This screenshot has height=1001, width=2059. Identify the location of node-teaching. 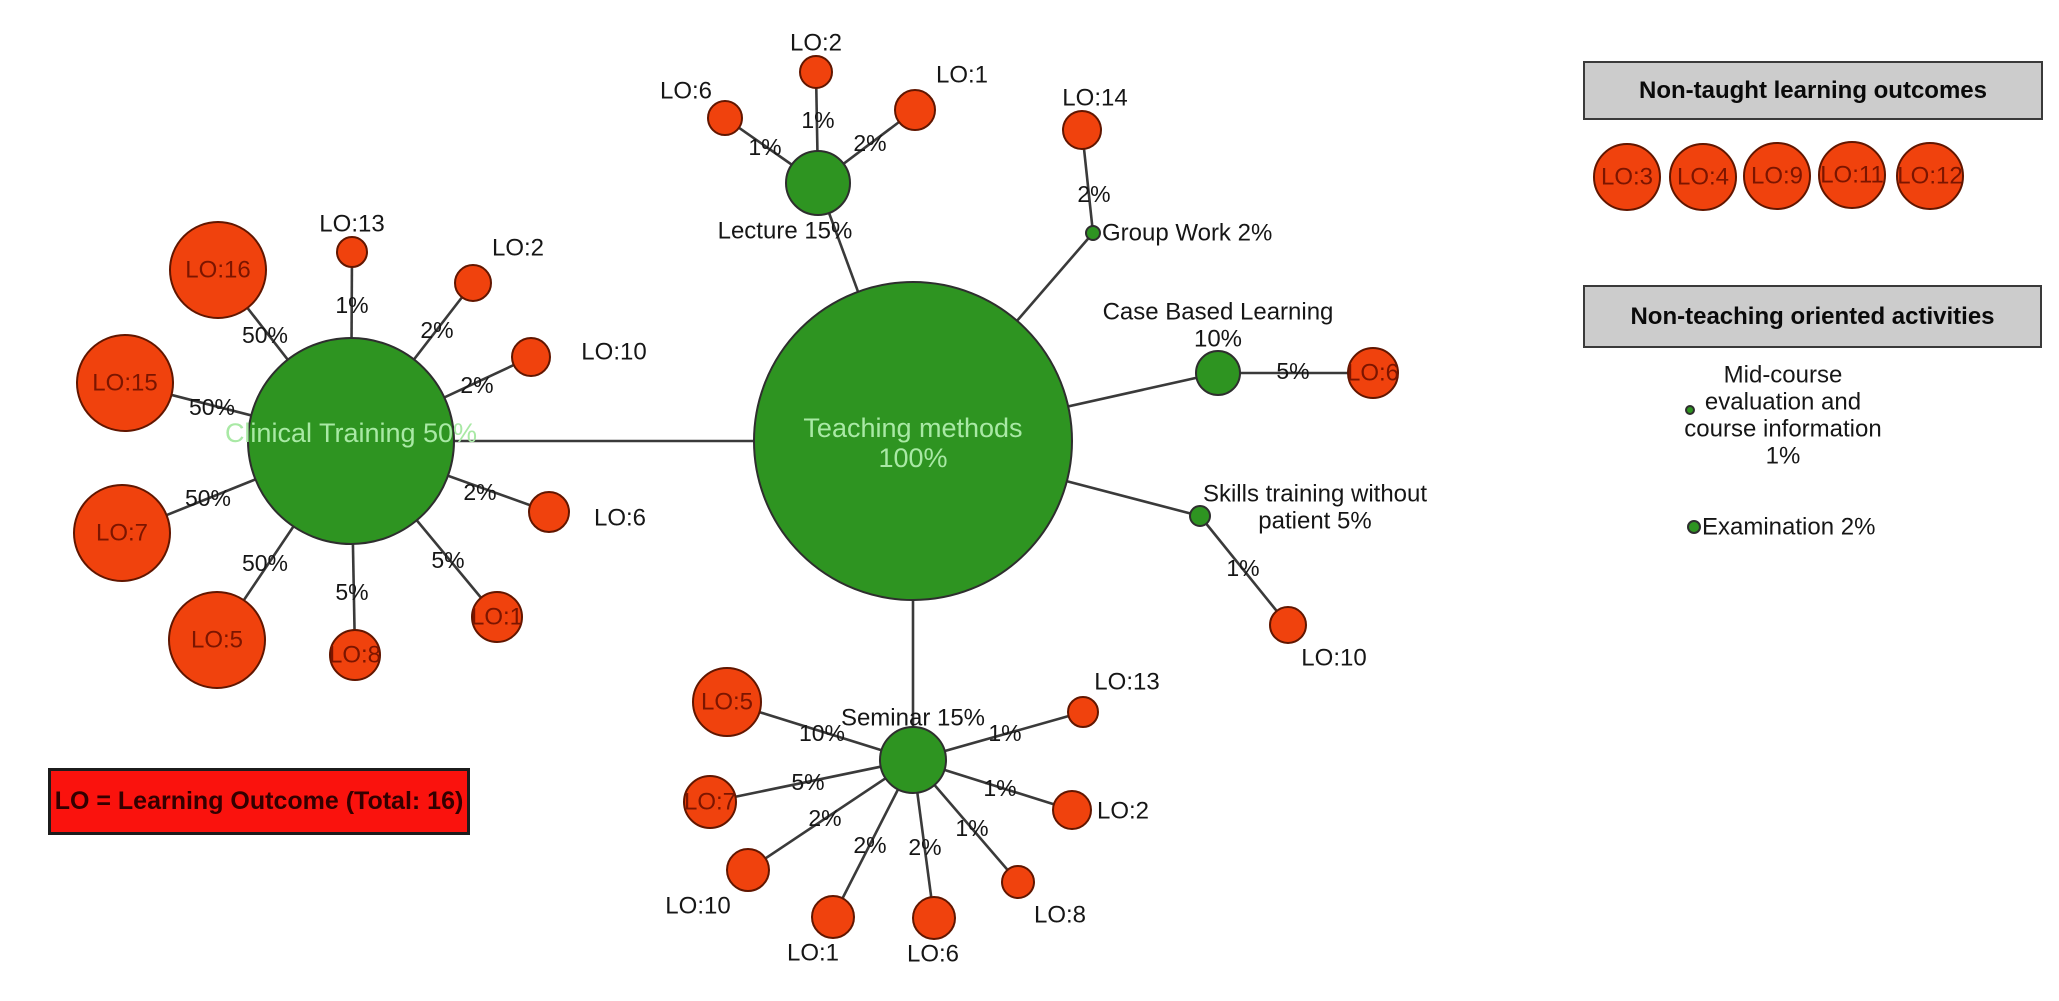
(913, 441).